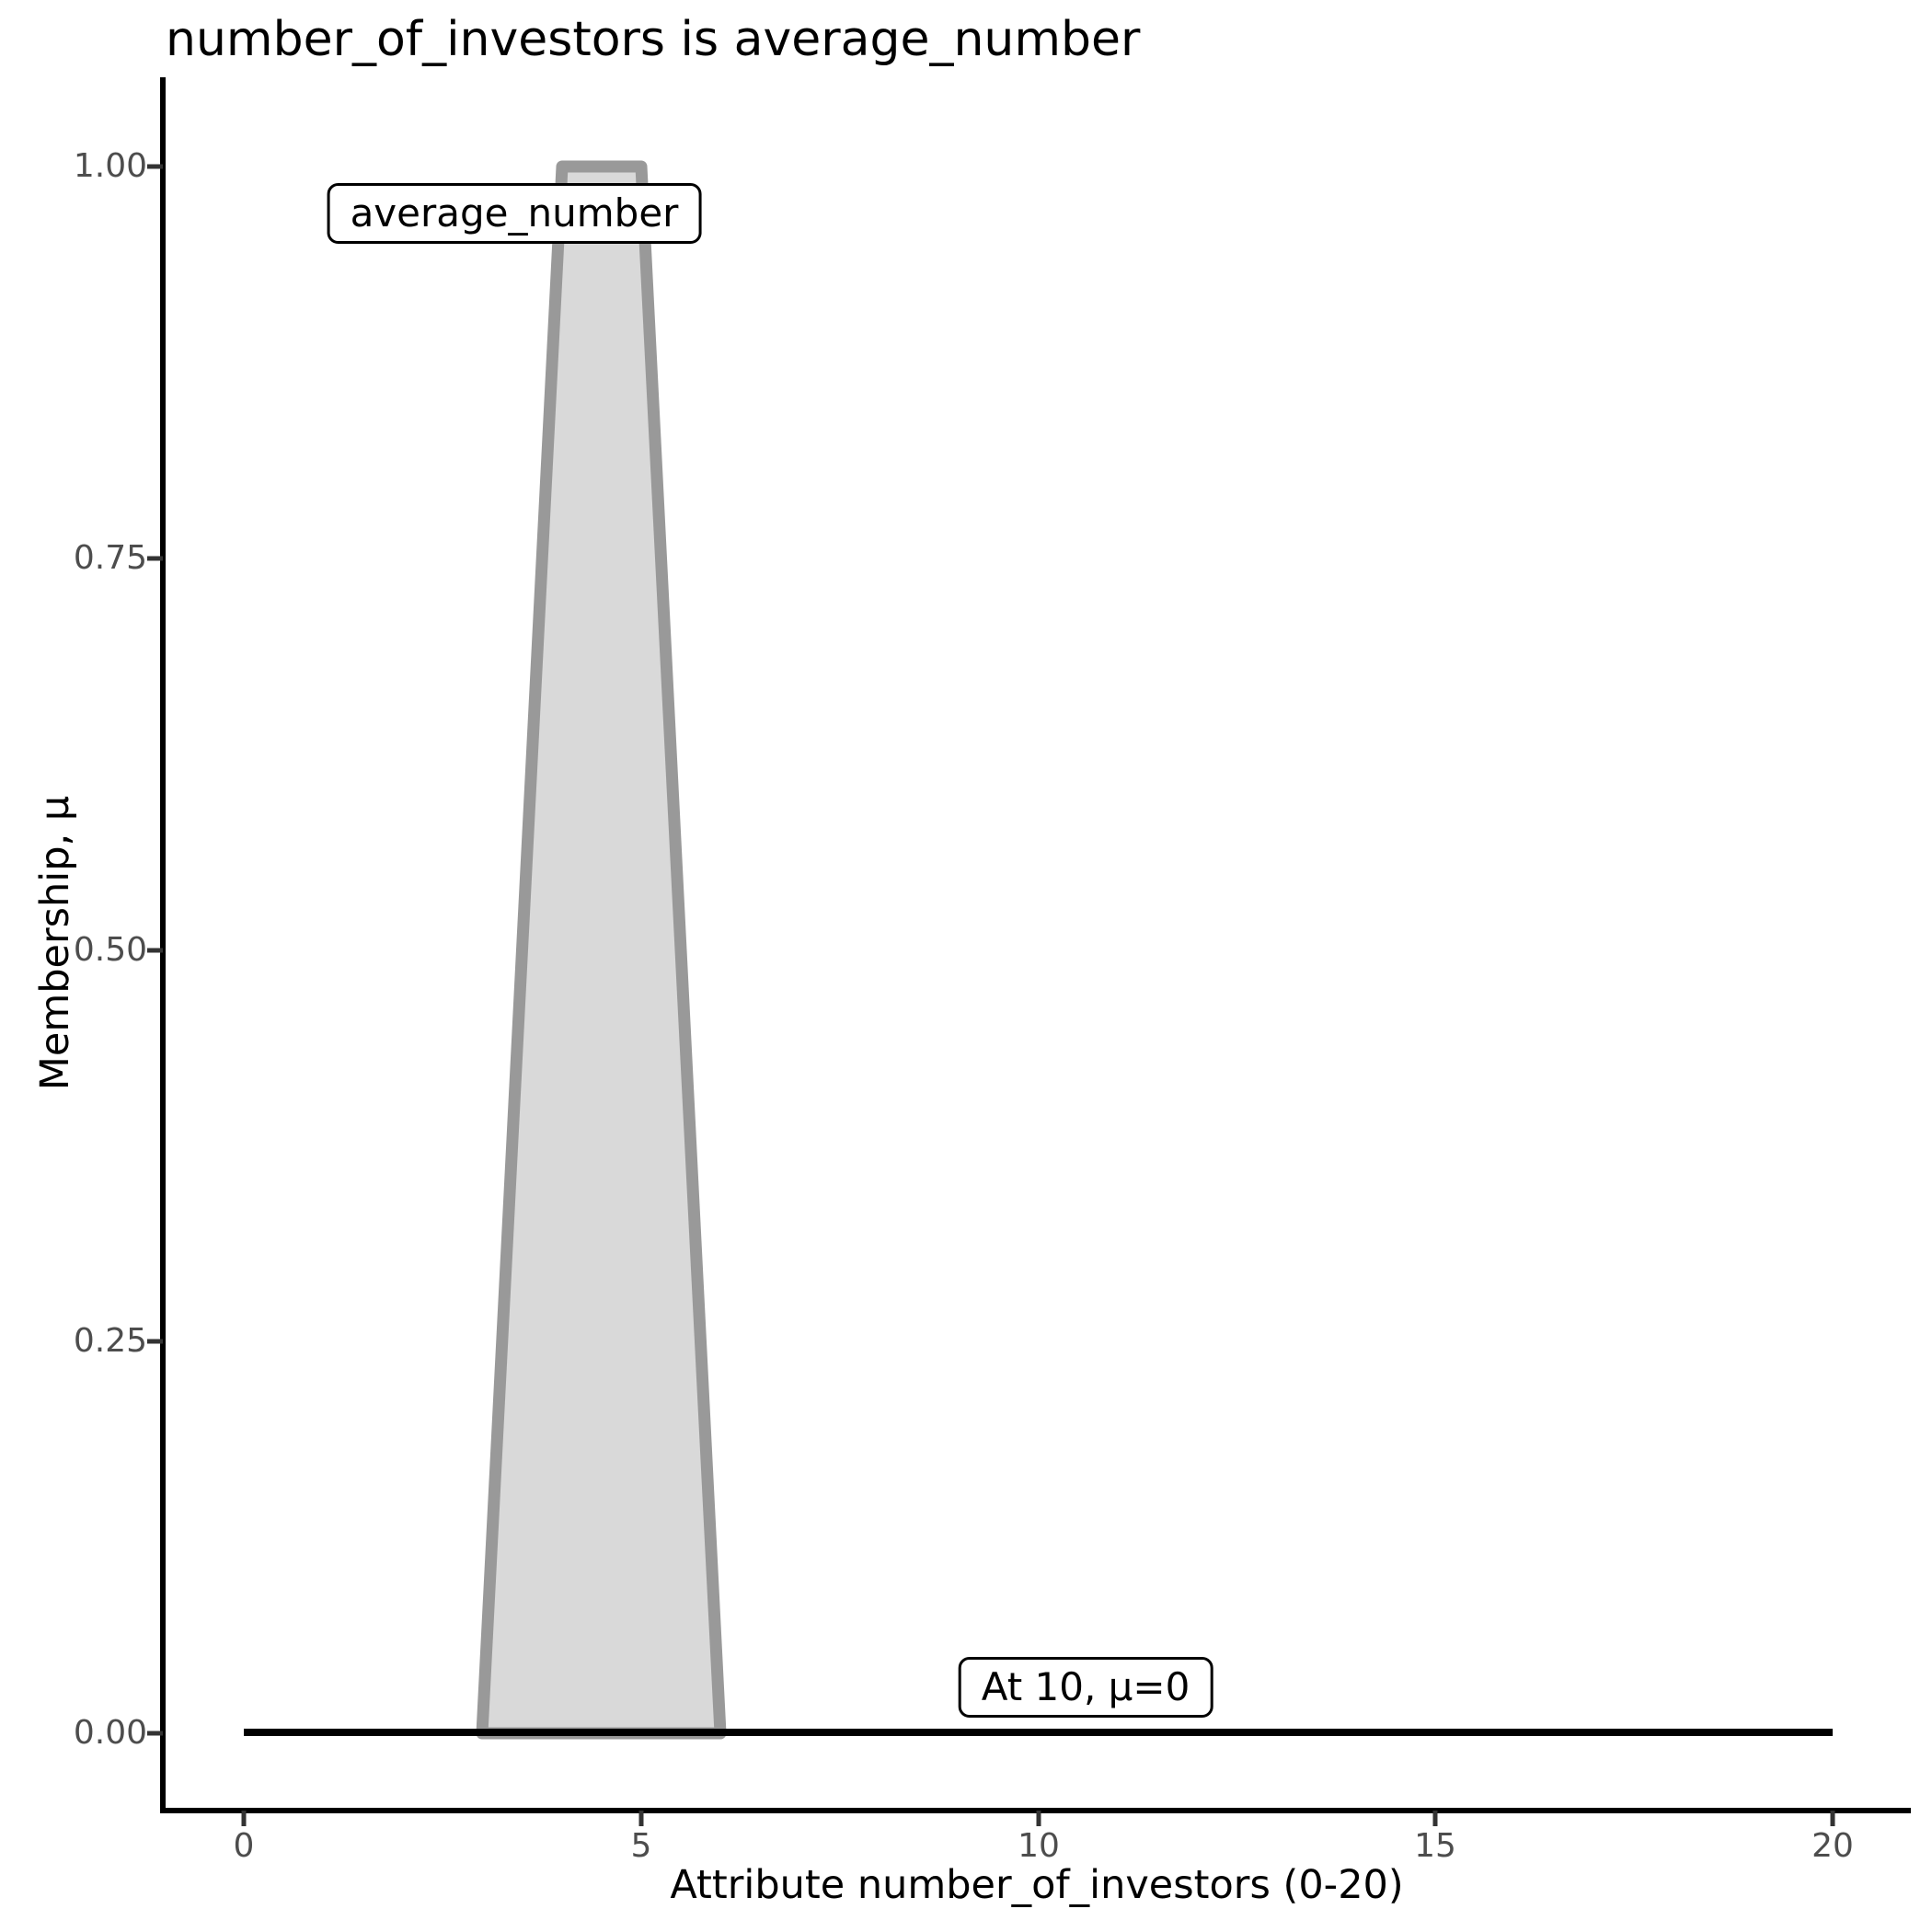 The image size is (1932, 1932). I want to click on x-tick-label-0: 0, so click(244, 1846).